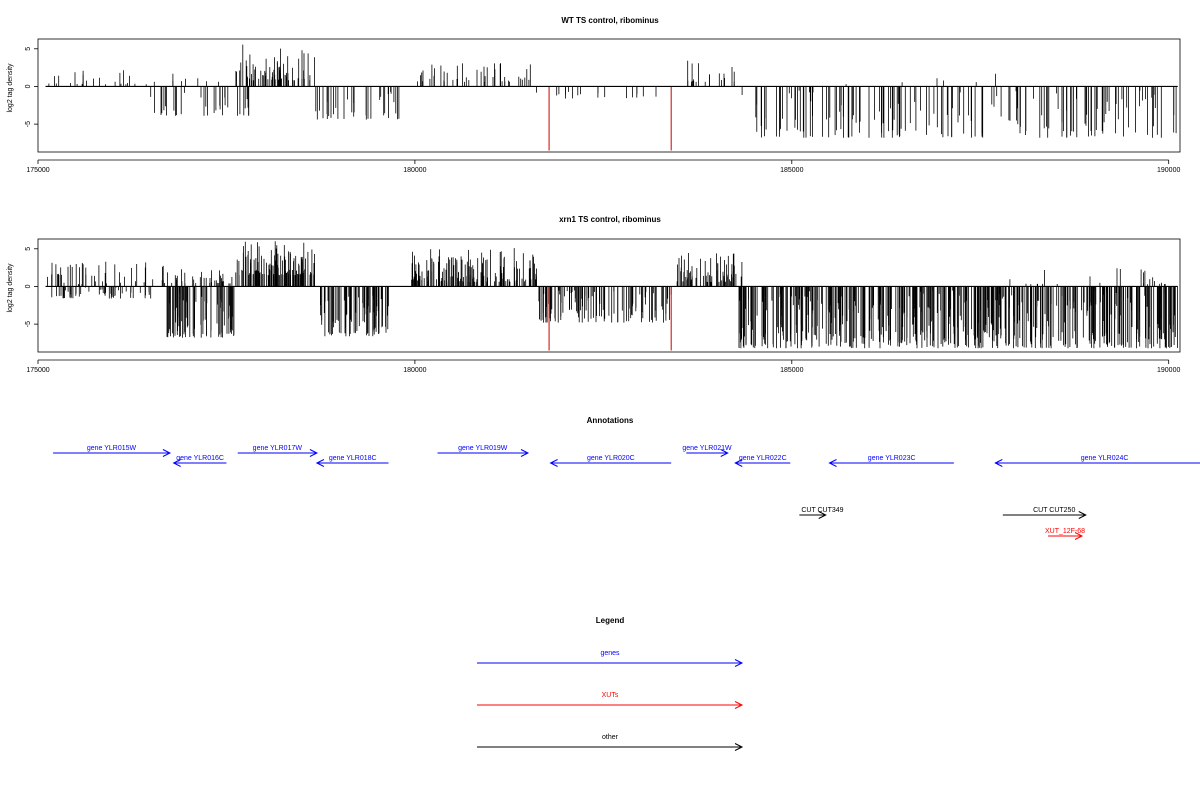  I want to click on gene-feature: gene YLR016C, so click(199, 461).